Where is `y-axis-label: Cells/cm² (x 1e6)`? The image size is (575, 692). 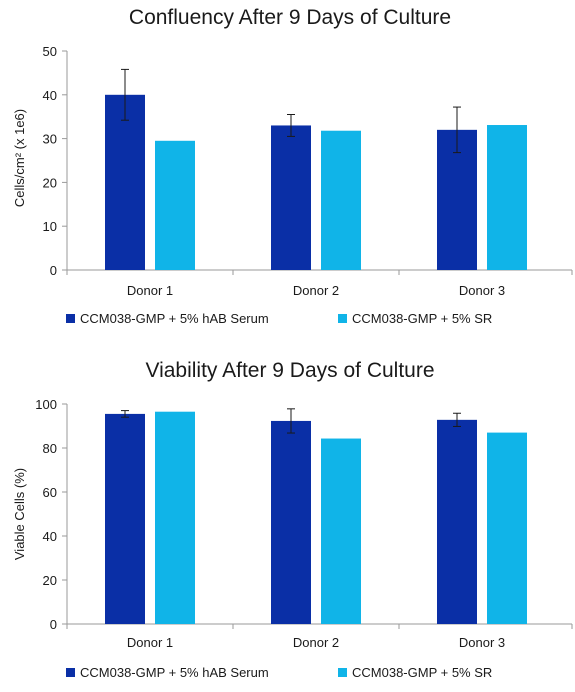
y-axis-label: Cells/cm² (x 1e6) is located at coordinates (19, 158).